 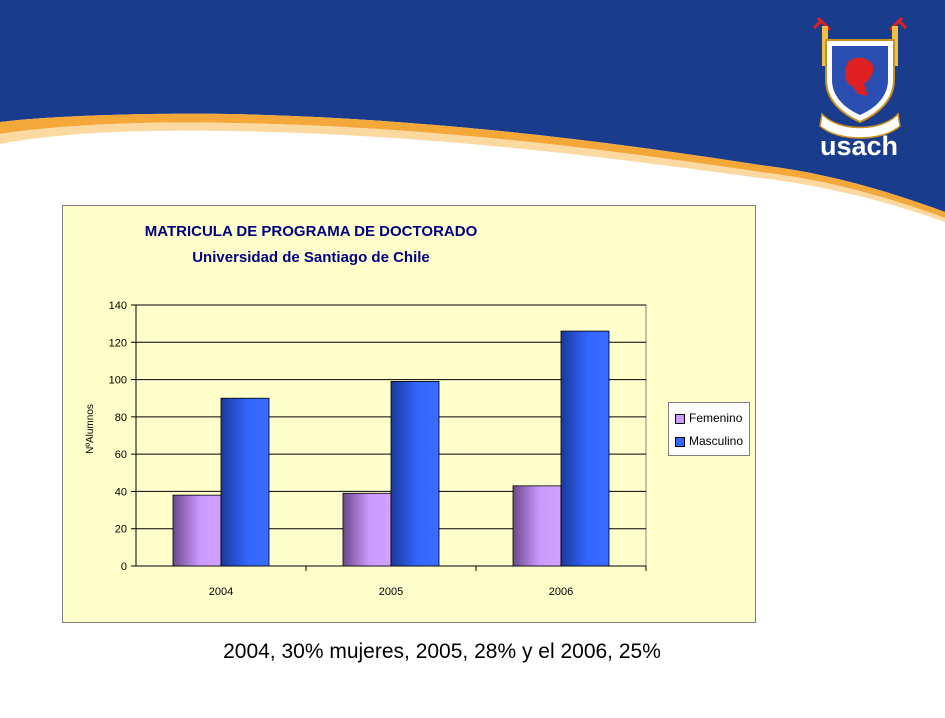 What do you see at coordinates (90, 429) in the screenshot?
I see `y-axis-label: NºAlumnos` at bounding box center [90, 429].